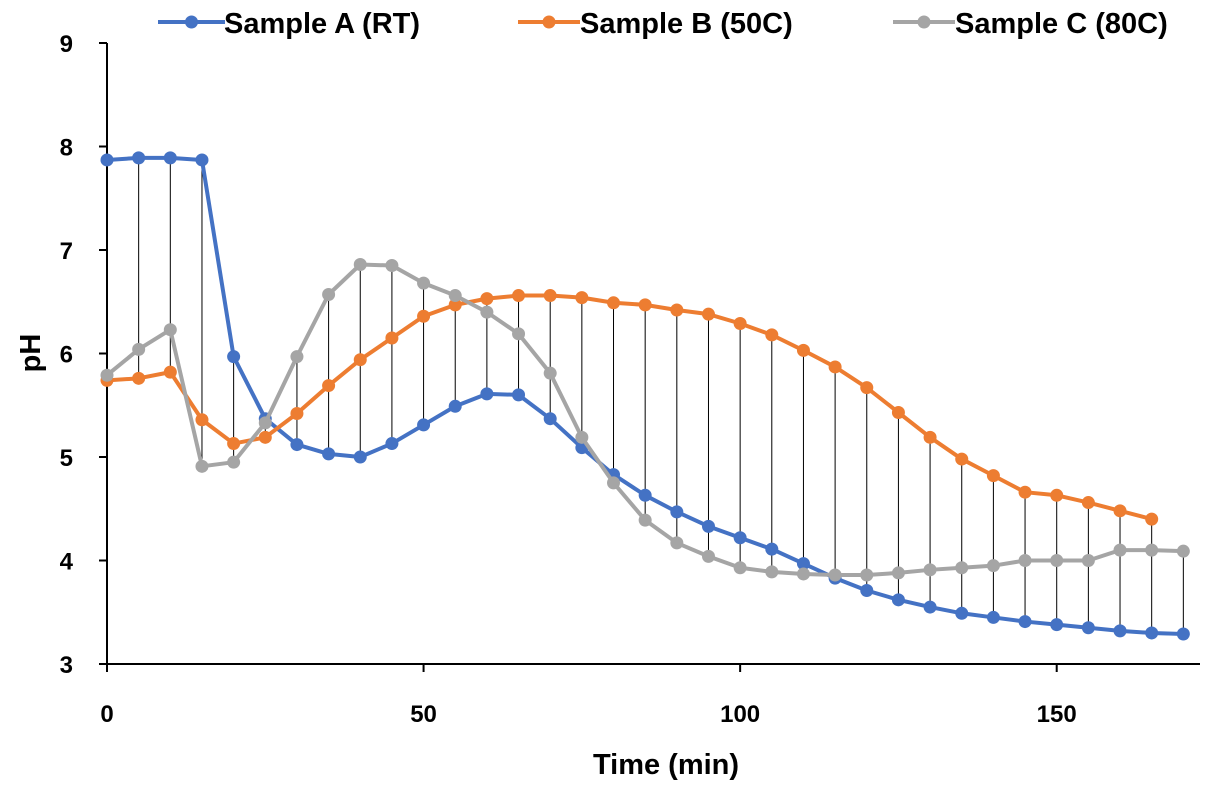 This screenshot has height=787, width=1228. I want to click on y-tick-label: 4, so click(67, 562).